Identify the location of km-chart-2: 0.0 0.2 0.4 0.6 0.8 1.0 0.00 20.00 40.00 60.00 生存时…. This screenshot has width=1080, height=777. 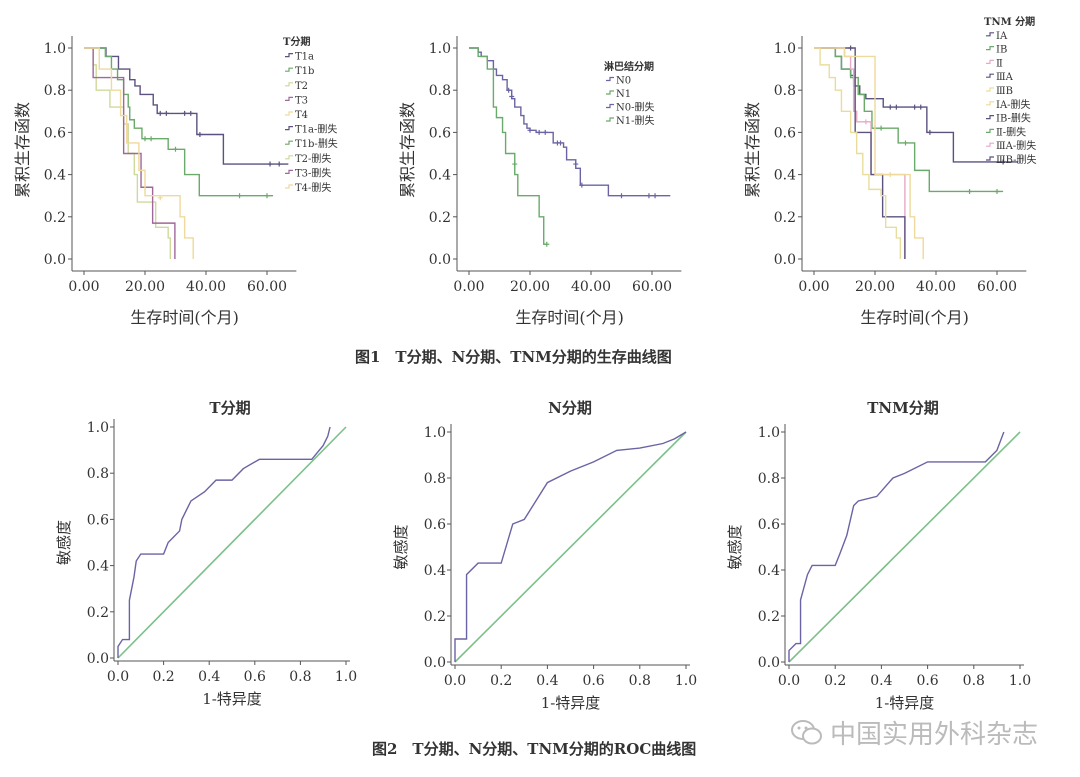
(540, 181).